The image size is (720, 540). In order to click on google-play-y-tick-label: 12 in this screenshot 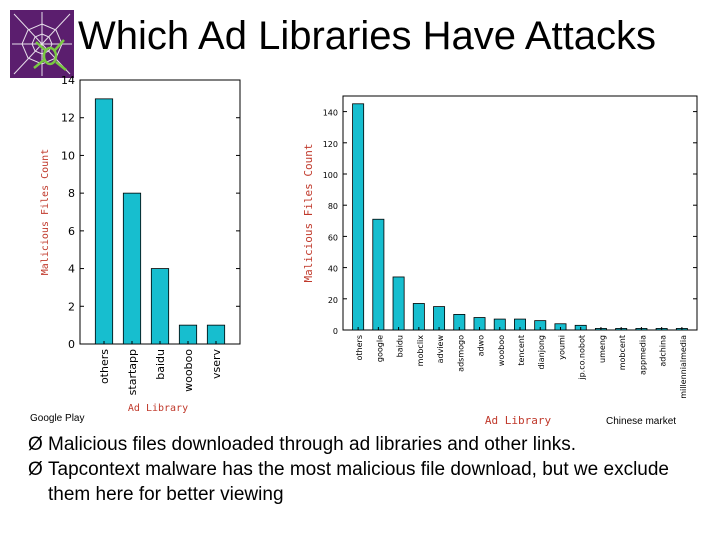, I will do `click(68, 118)`.